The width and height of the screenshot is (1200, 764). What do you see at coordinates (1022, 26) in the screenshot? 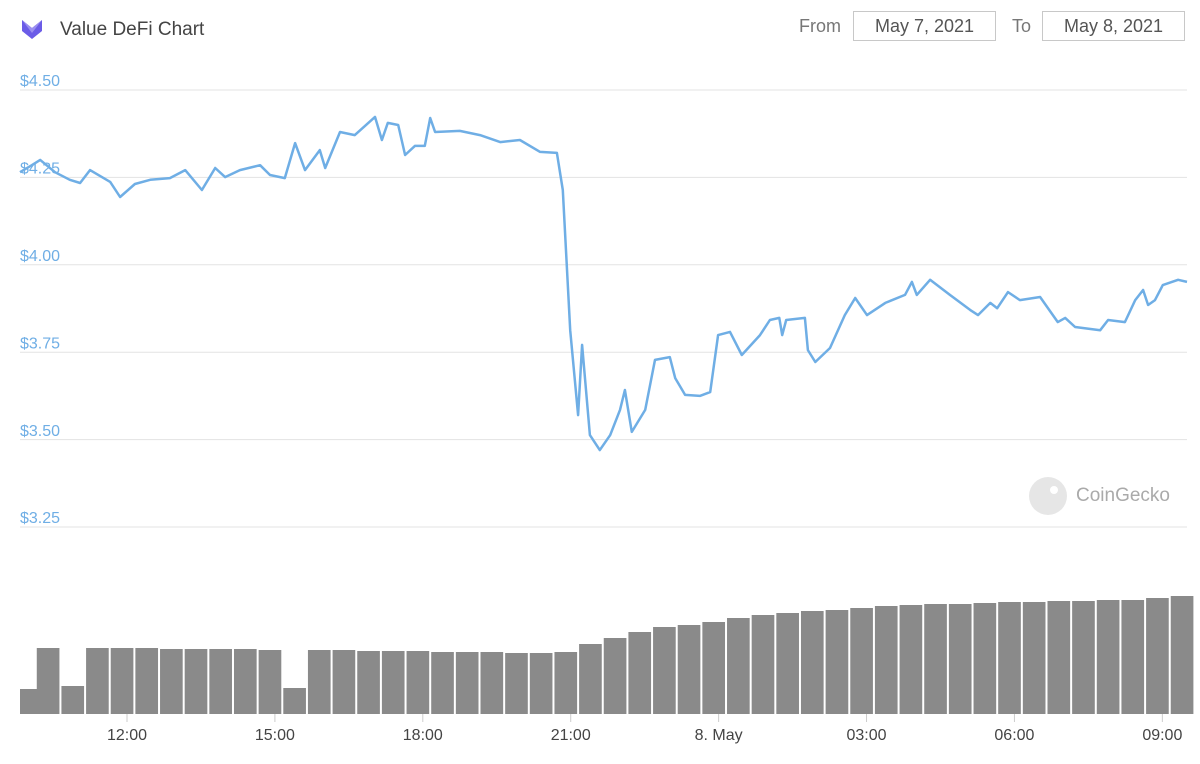
I see `to-label: To` at bounding box center [1022, 26].